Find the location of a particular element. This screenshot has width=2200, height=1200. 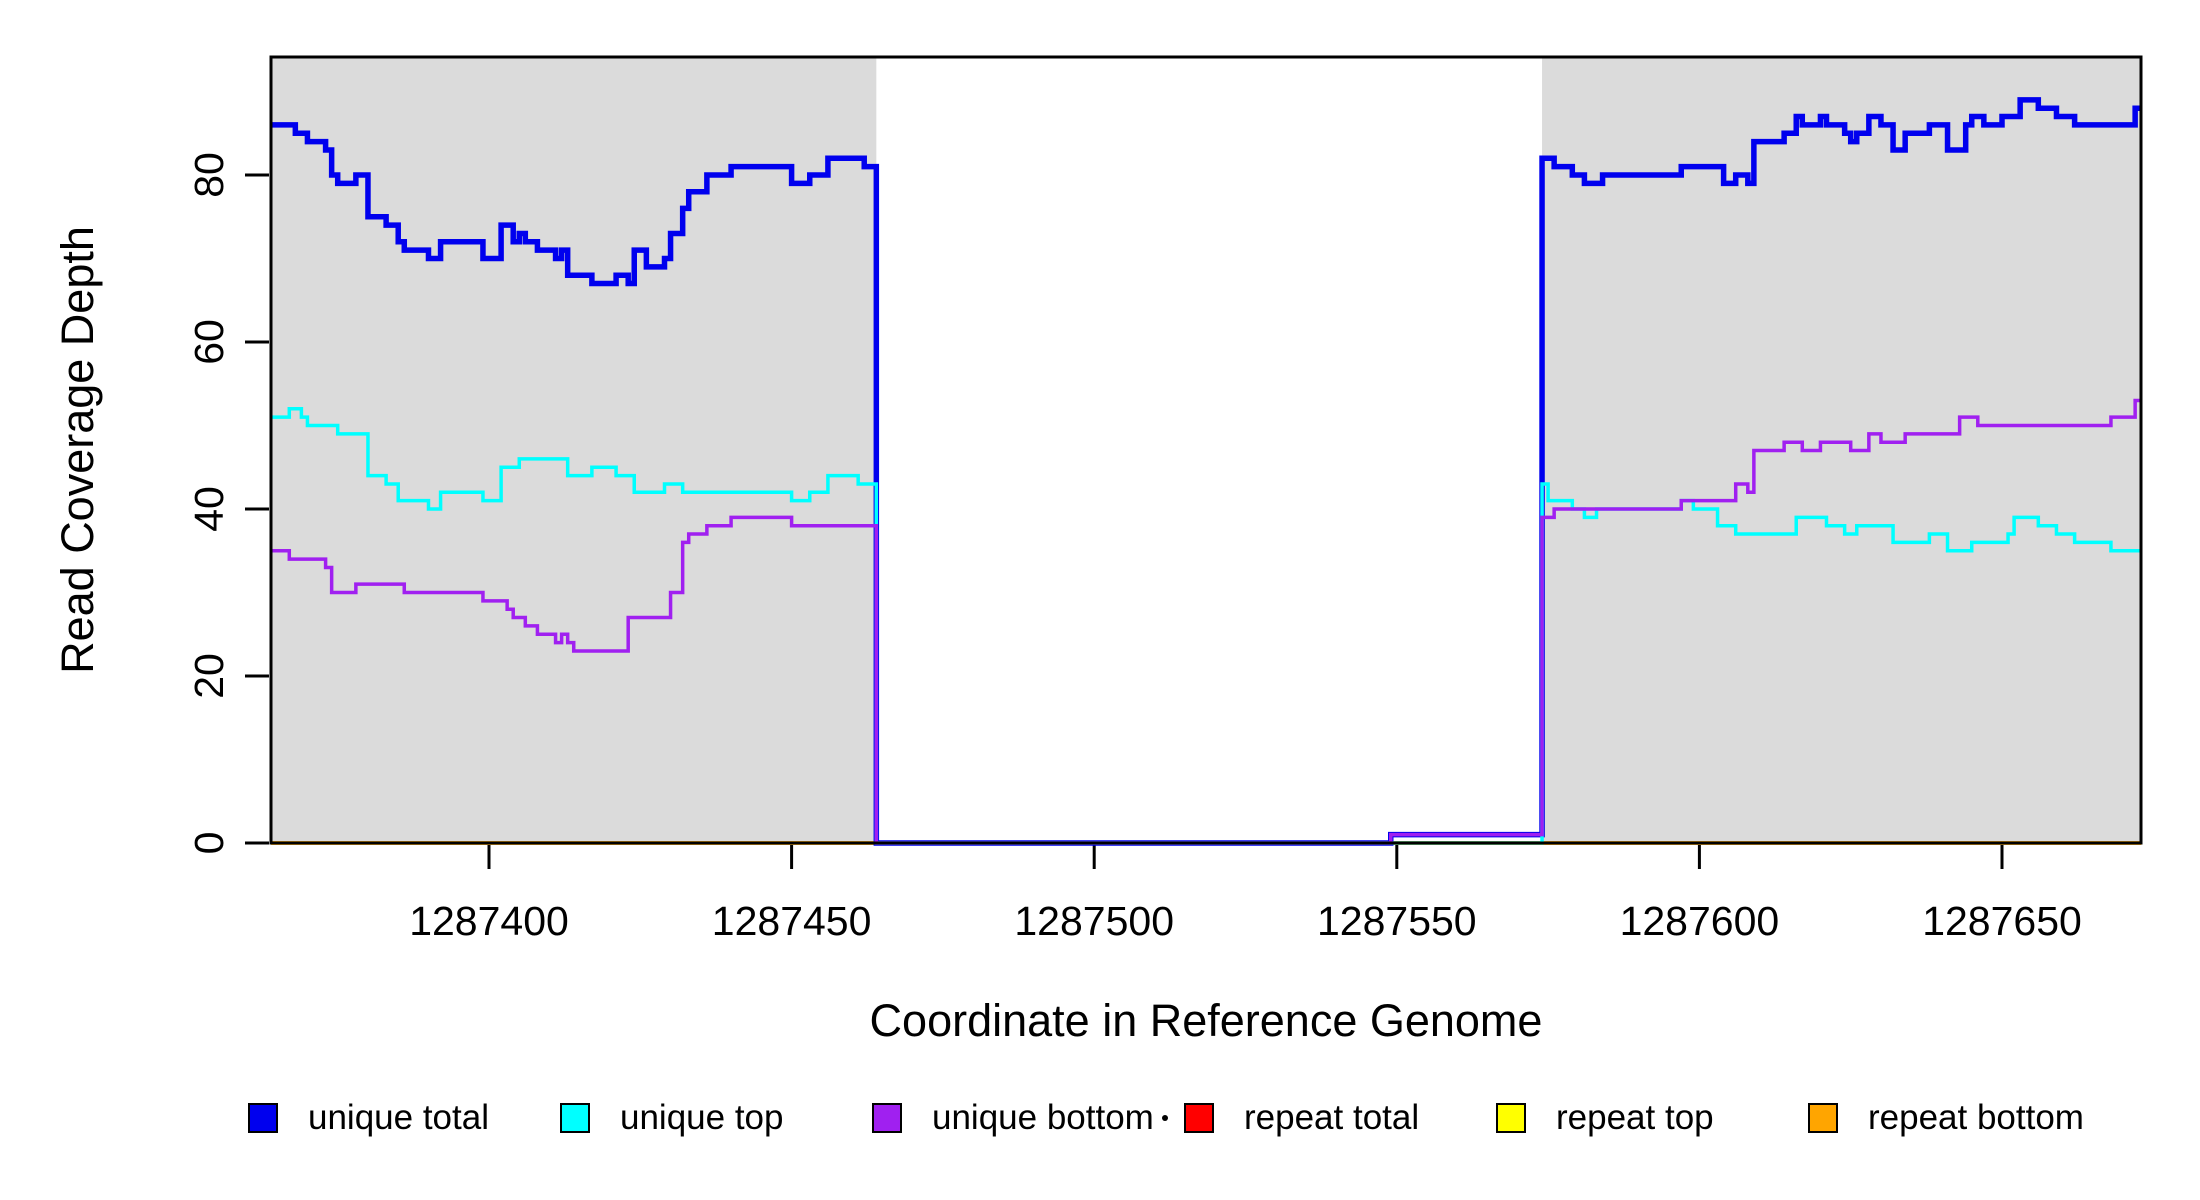

legend-swatch-unique-total is located at coordinates (263, 1118).